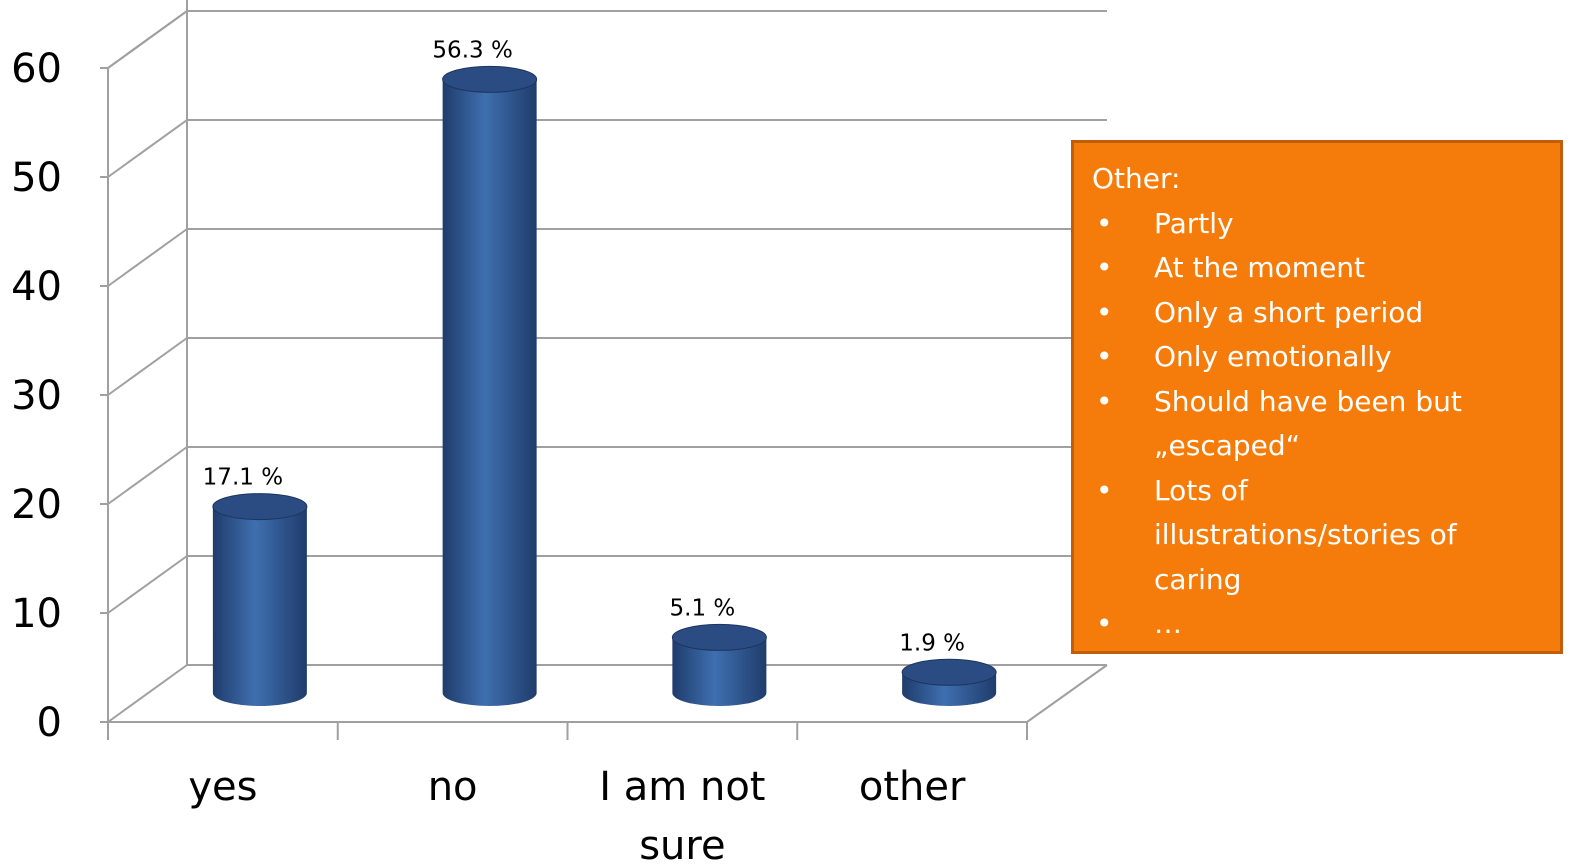  I want to click on callout-item-text: Lots of, so click(1201, 490).